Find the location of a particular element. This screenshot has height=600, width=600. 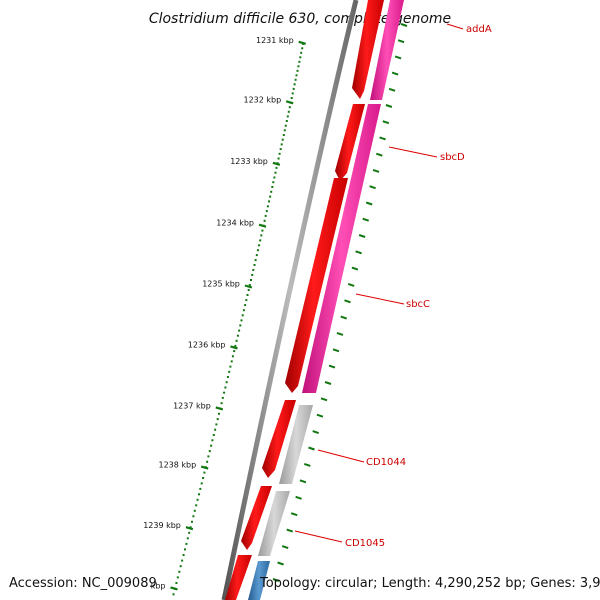

gene-label-CD1045: CD1045 is located at coordinates (365, 543).